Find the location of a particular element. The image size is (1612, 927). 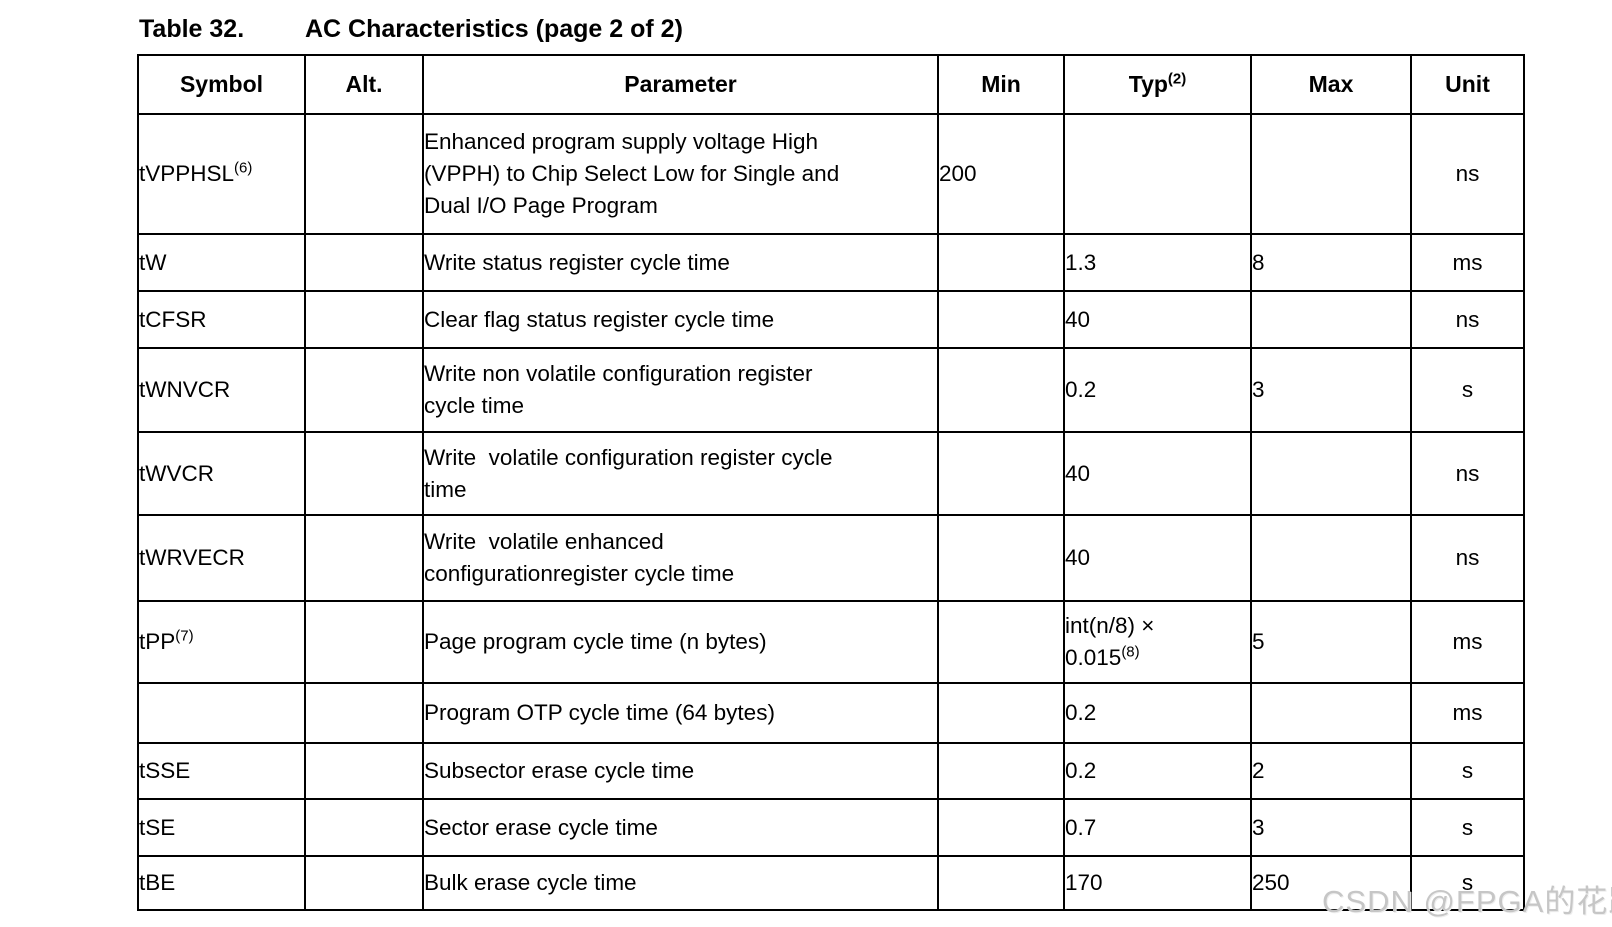

table-row: Program OTP cycle time (64 bytes) 0.2 ms is located at coordinates (831, 713).